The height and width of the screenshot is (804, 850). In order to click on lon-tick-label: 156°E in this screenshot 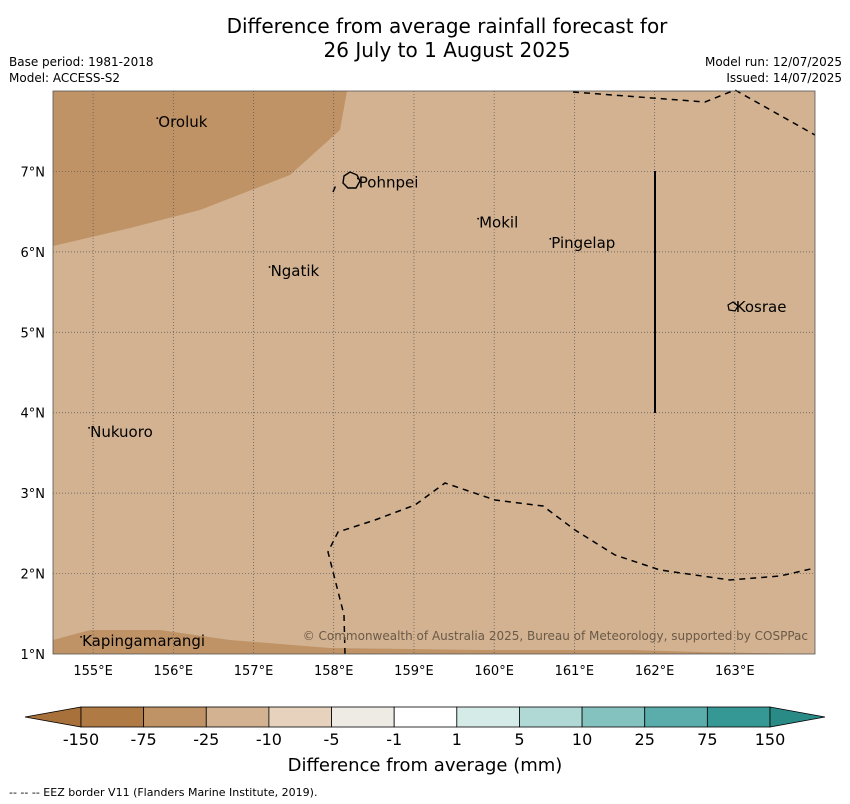, I will do `click(174, 671)`.